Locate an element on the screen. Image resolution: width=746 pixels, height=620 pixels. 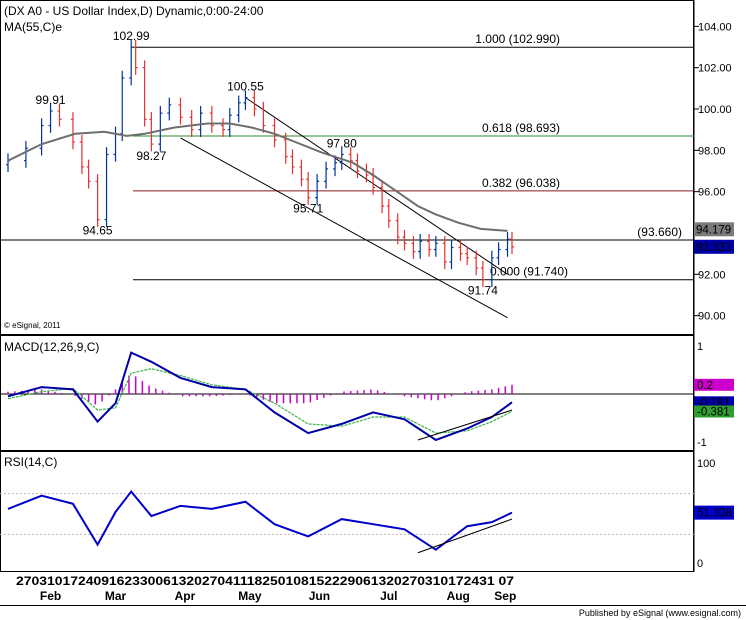
rsi-trendline is located at coordinates (465, 536).